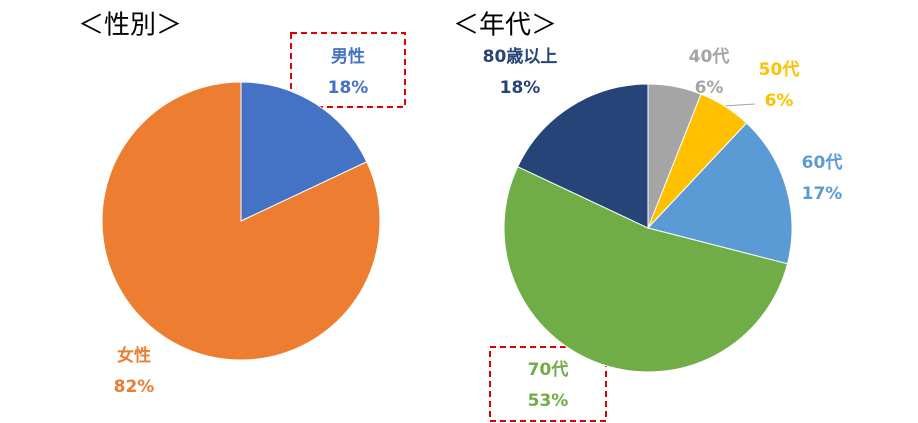 The image size is (918, 423). Describe the element at coordinates (130, 26) in the screenshot. I see `chart-title: ＜性別＞` at that location.